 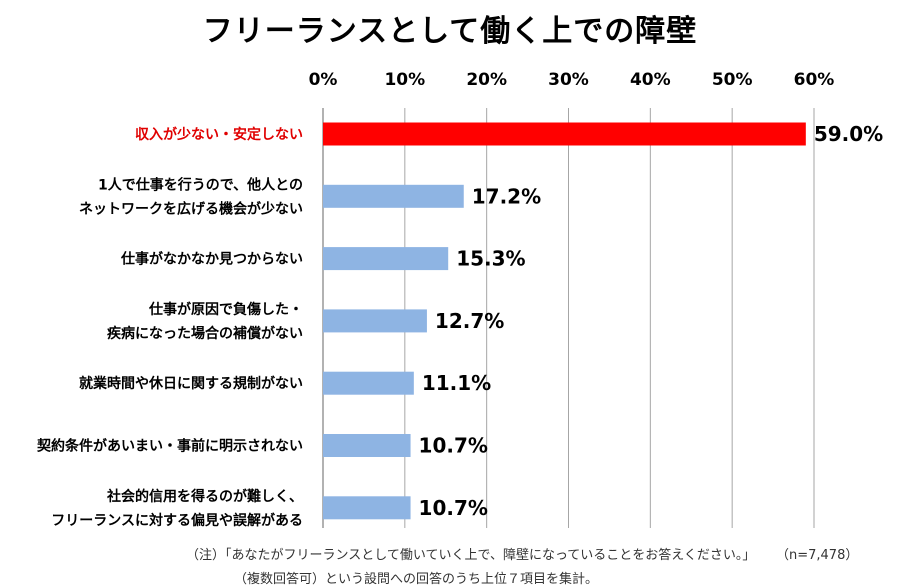 What do you see at coordinates (814, 80) in the screenshot?
I see `x-tick-label: 60%` at bounding box center [814, 80].